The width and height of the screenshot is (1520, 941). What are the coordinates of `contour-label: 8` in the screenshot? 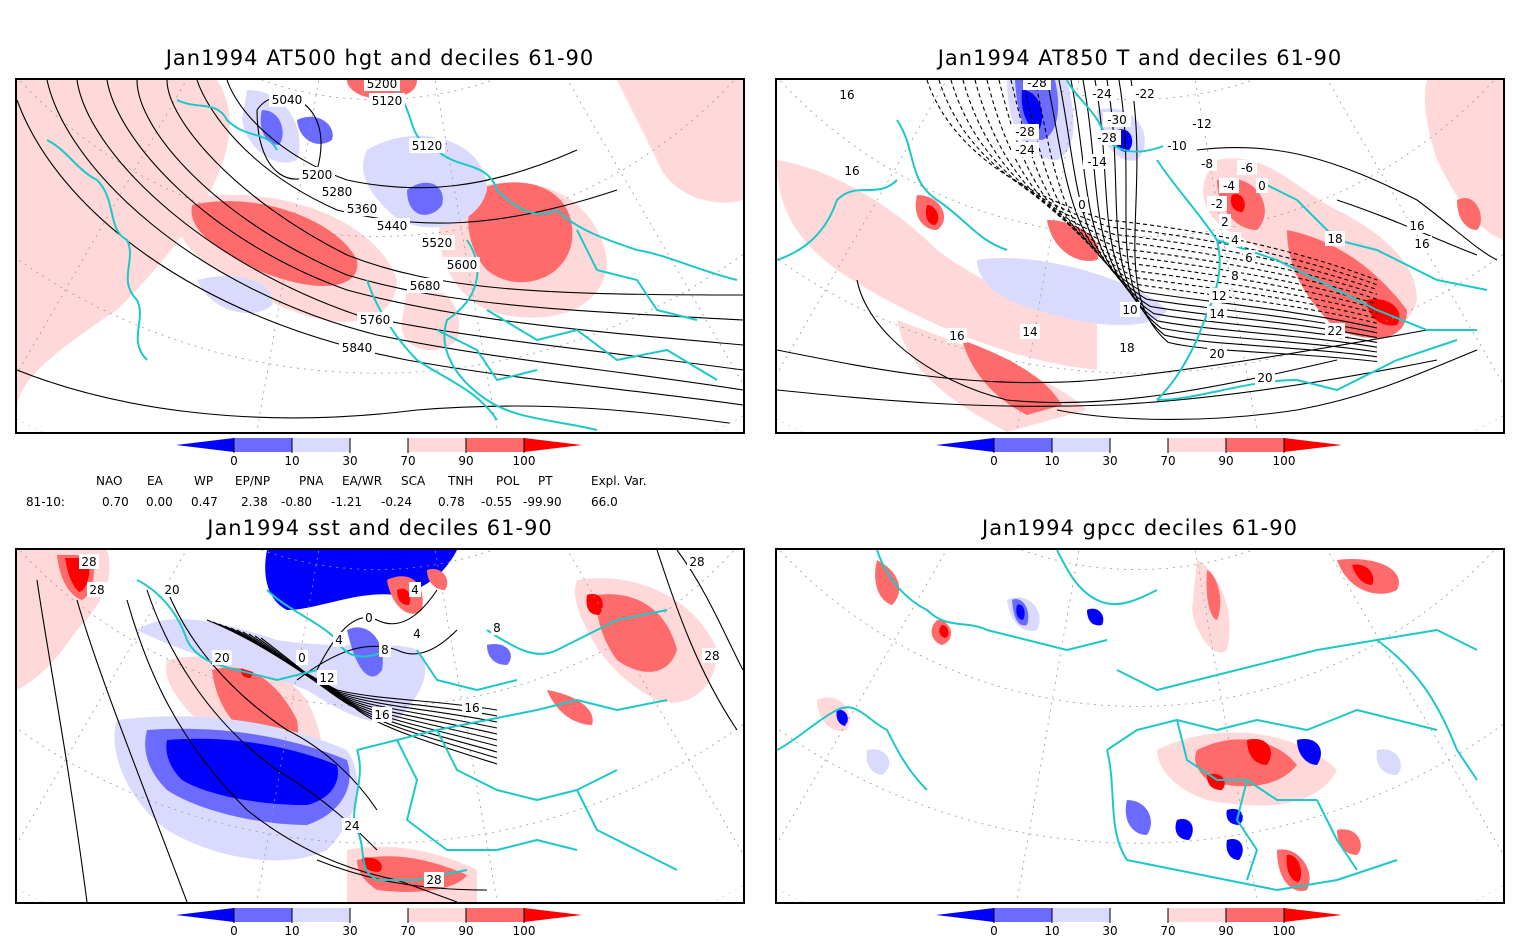 It's located at (497, 628).